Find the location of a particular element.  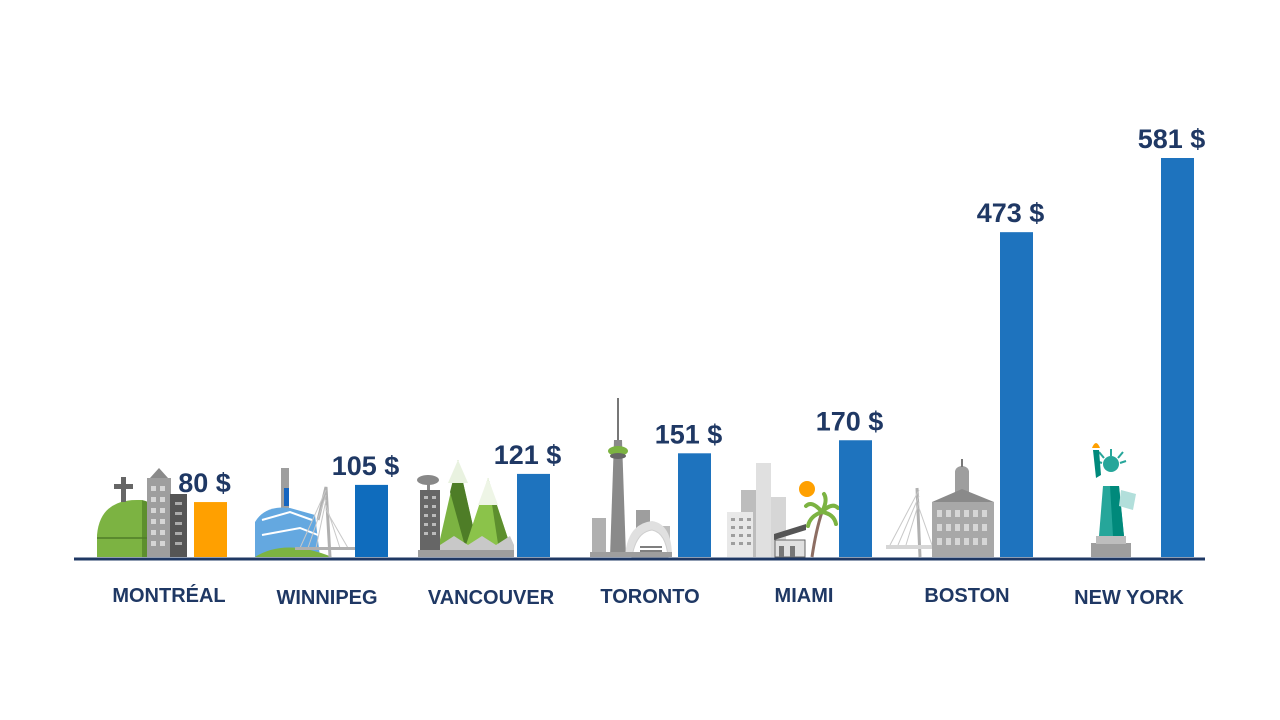

category-label-2: WINNIPEG is located at coordinates (326, 598).